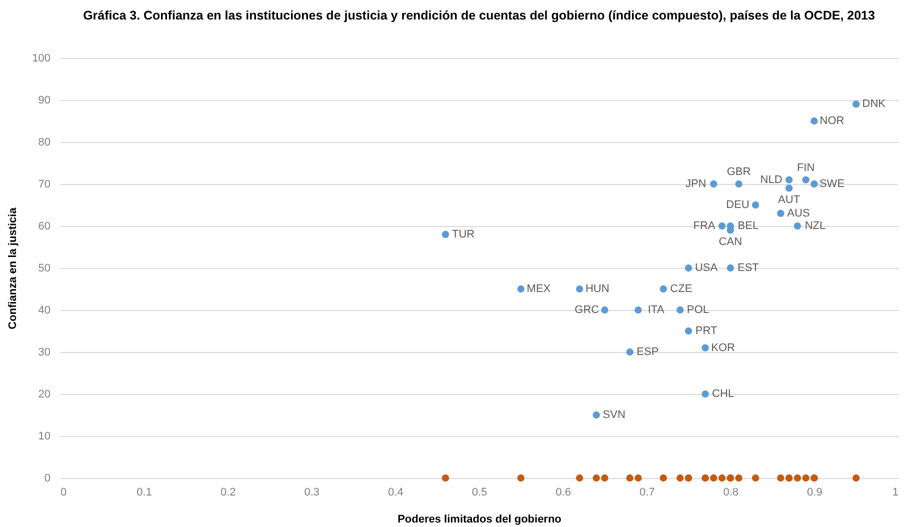 Image resolution: width=906 pixels, height=527 pixels. Describe the element at coordinates (815, 226) in the screenshot. I see `data-label: NZL` at that location.